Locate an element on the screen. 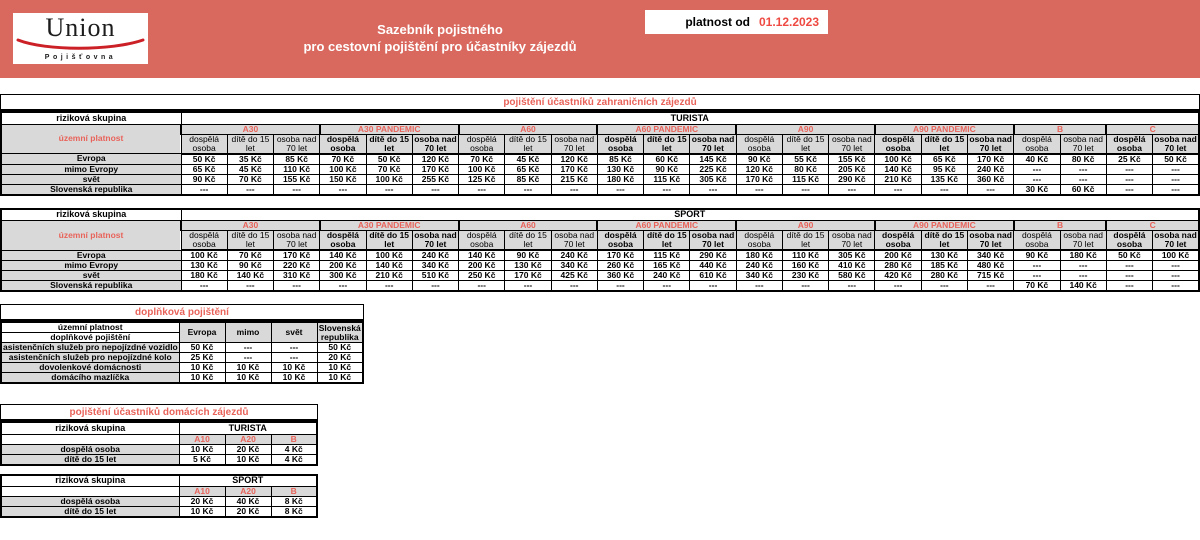 The height and width of the screenshot is (540, 1200). price-cell: 510 Kč is located at coordinates (435, 275).